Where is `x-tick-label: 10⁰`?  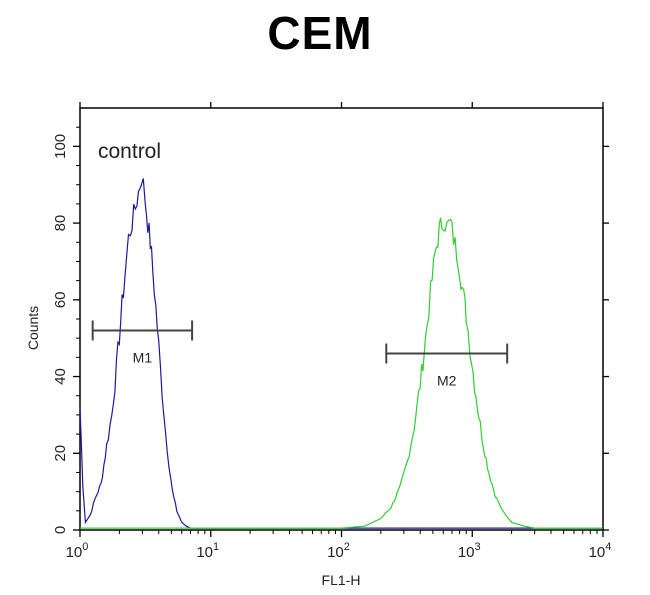 x-tick-label: 10⁰ is located at coordinates (77, 551).